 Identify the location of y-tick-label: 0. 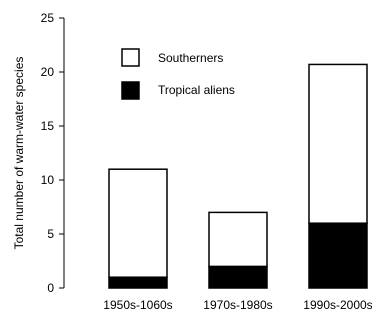
(50, 288).